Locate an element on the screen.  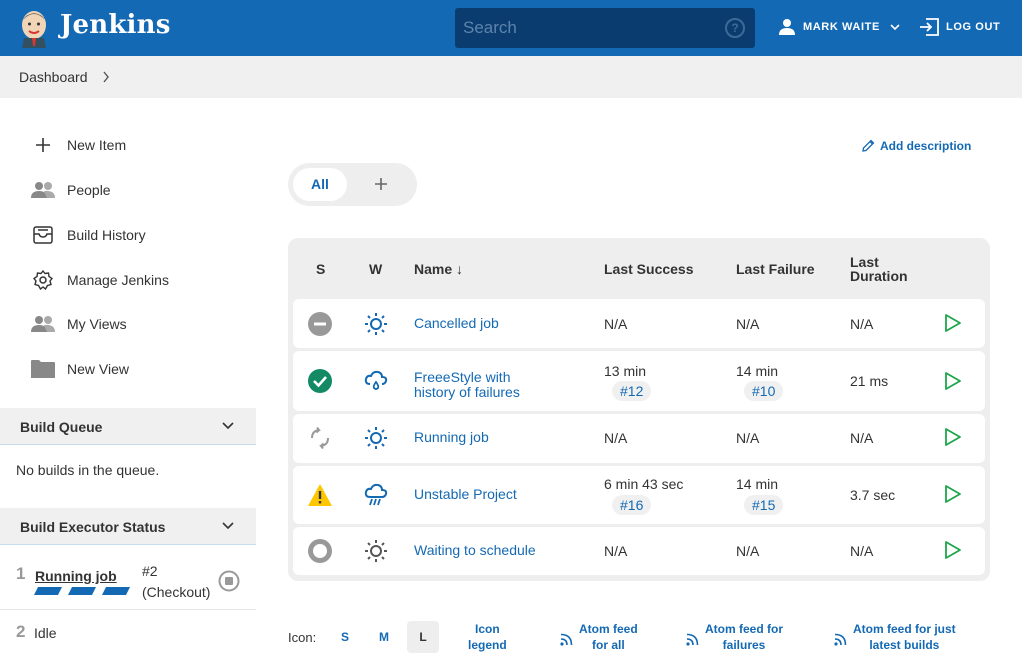
atom-feed-latest-line-1: Atom feed for just is located at coordinates (904, 629).